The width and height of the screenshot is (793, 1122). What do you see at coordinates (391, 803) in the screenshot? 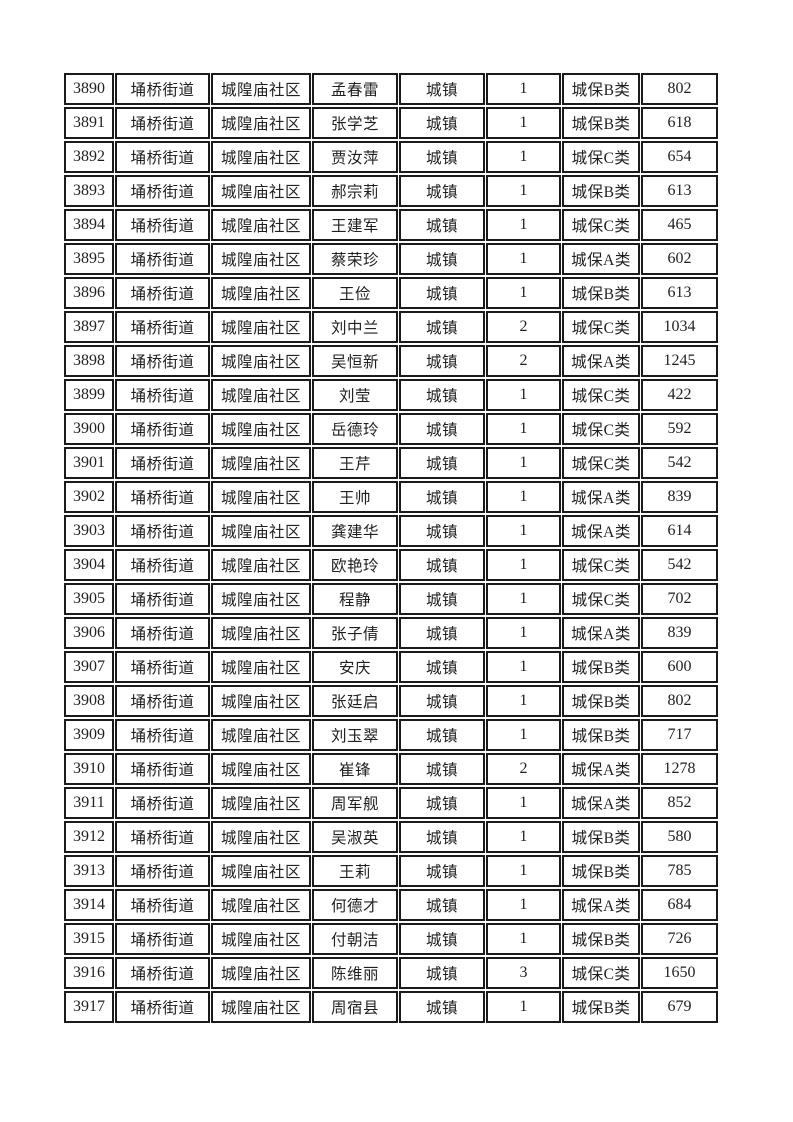
I see `table-row: 3911 埇桥街道 城隍庙社区 周军舰 城镇 1 城保A类 852` at bounding box center [391, 803].